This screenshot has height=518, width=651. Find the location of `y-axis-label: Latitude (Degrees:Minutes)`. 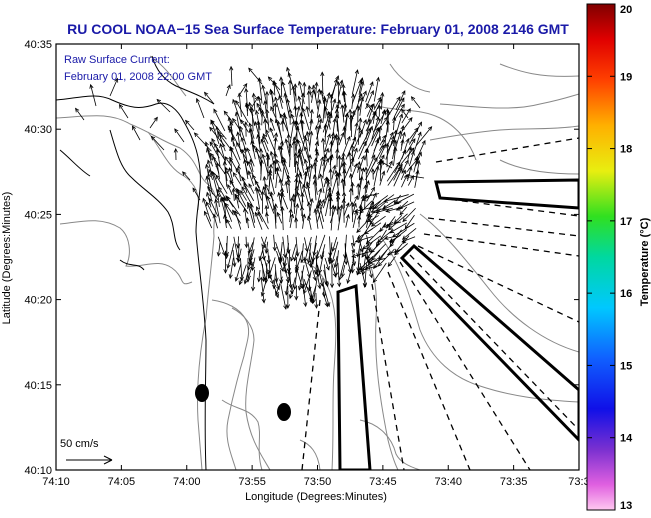

y-axis-label: Latitude (Degrees:Minutes) is located at coordinates (7, 258).